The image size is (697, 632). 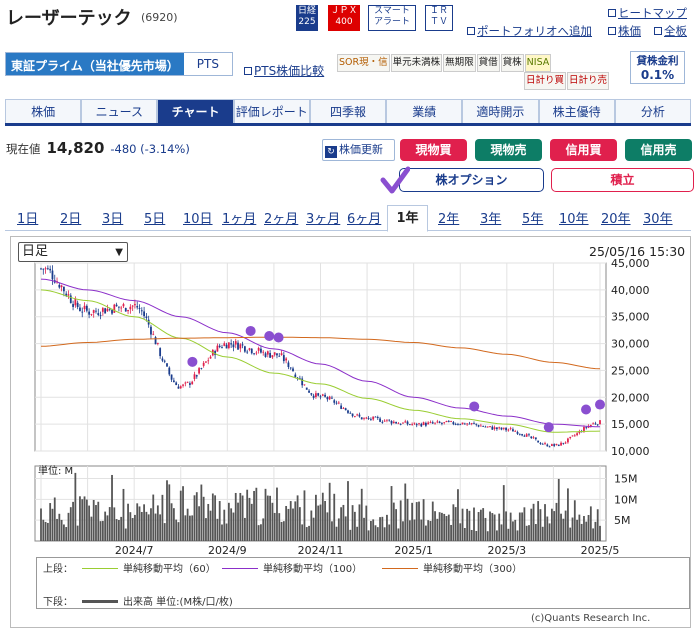 I want to click on badge-text: 日経, so click(x=306, y=11).